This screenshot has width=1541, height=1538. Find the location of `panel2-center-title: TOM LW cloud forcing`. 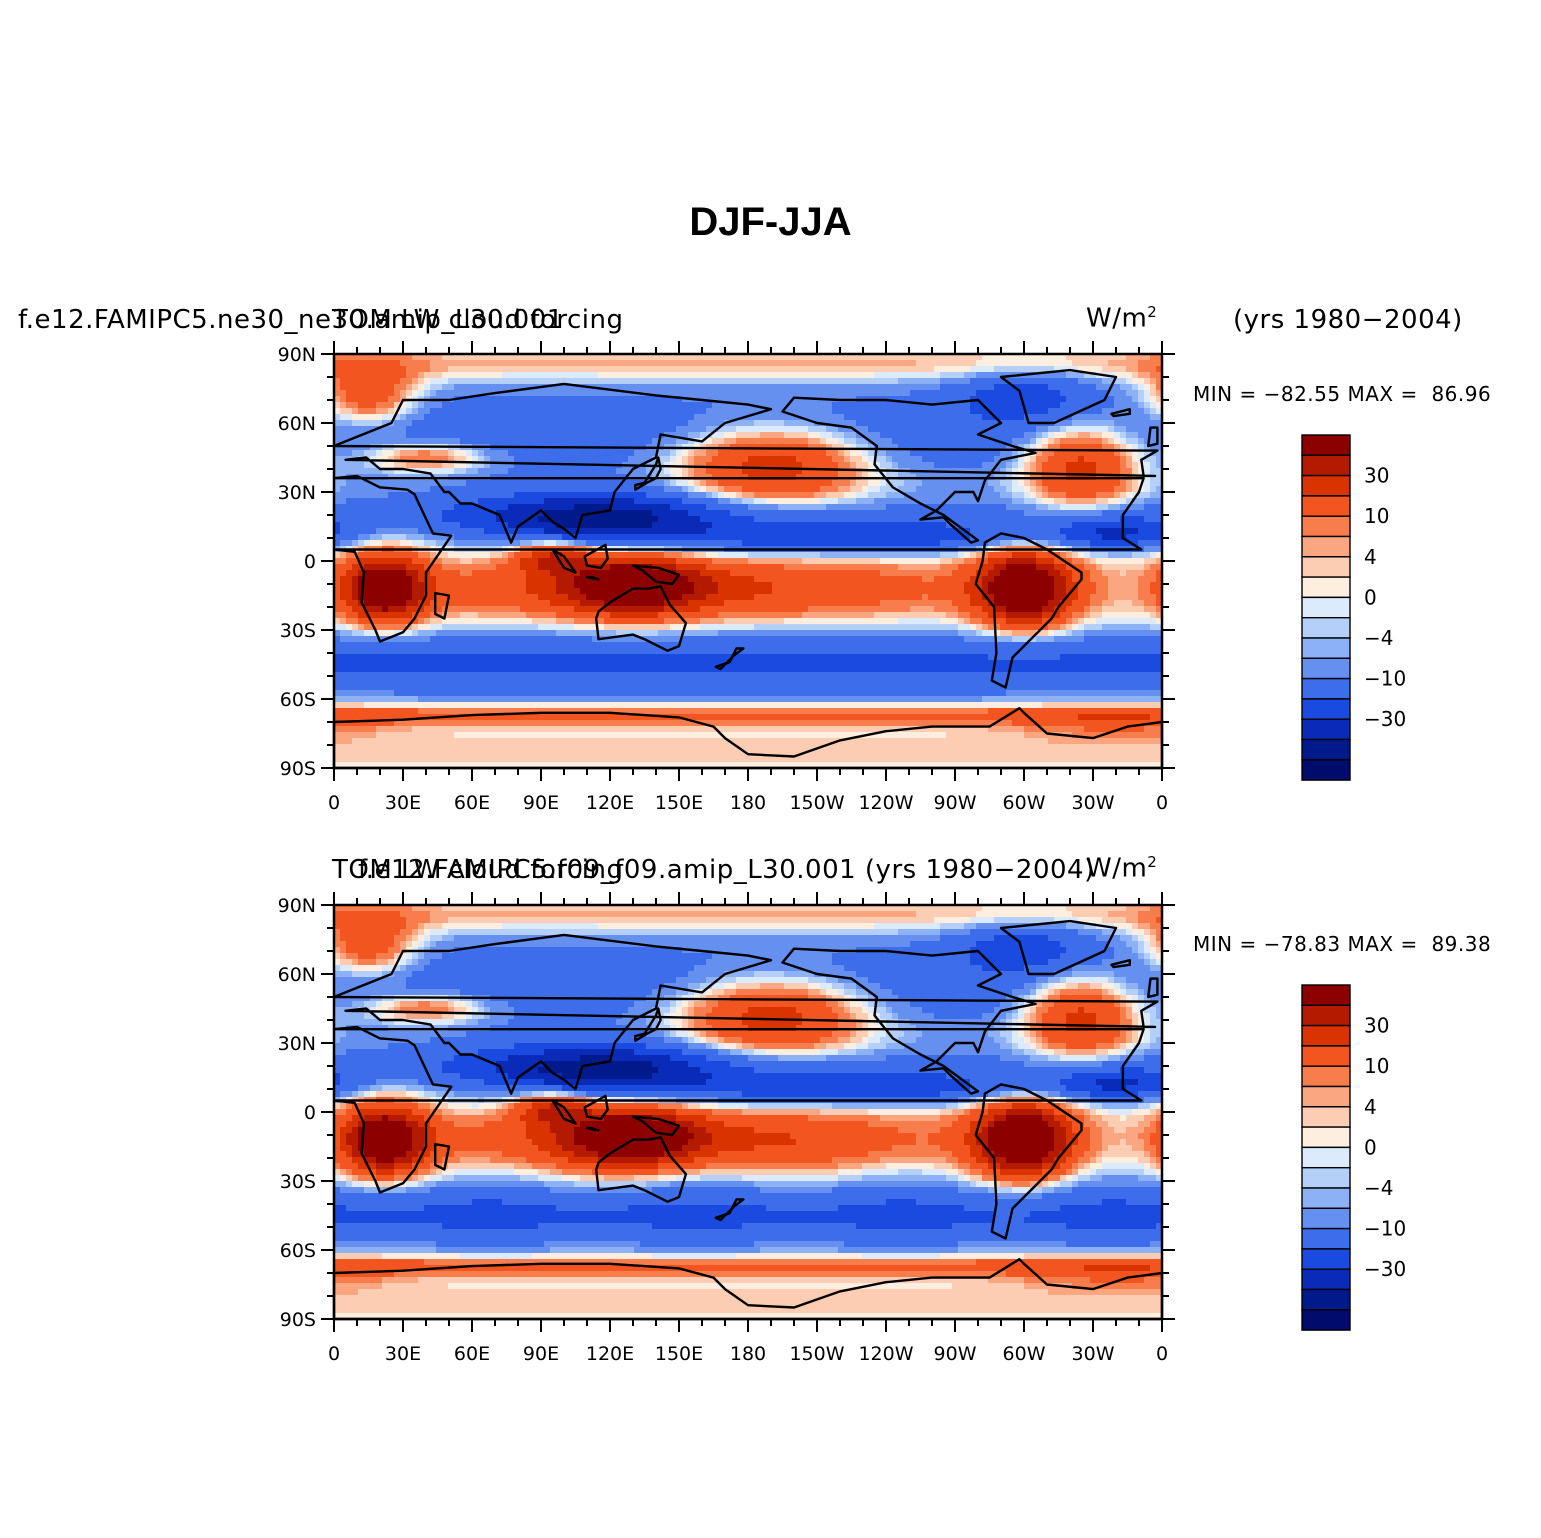

panel2-center-title: TOM LW cloud forcing is located at coordinates (478, 870).